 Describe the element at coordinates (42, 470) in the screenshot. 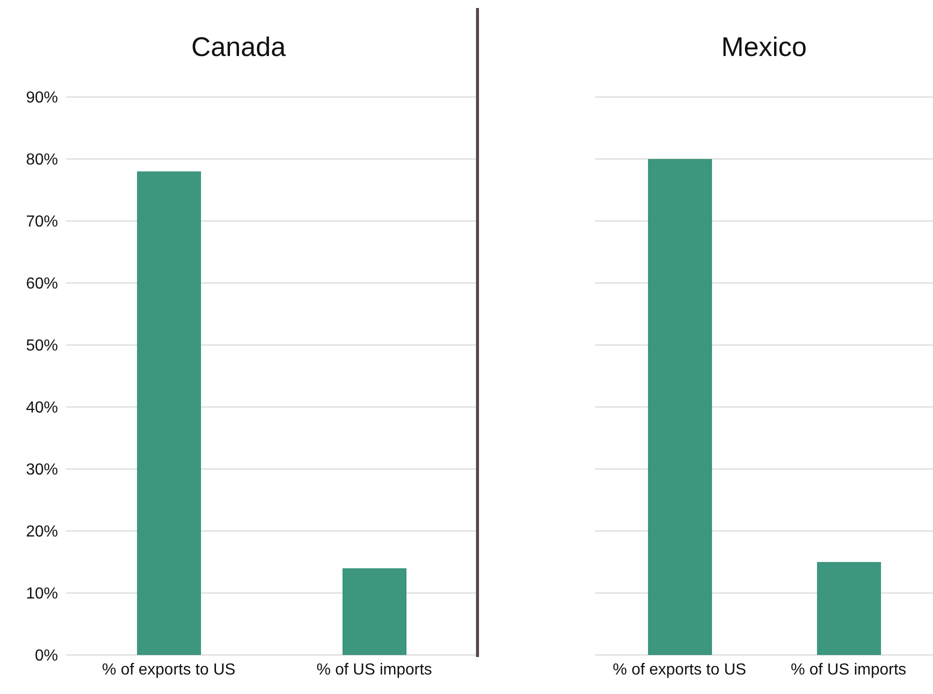

I see `y-tick-label: 30%` at that location.